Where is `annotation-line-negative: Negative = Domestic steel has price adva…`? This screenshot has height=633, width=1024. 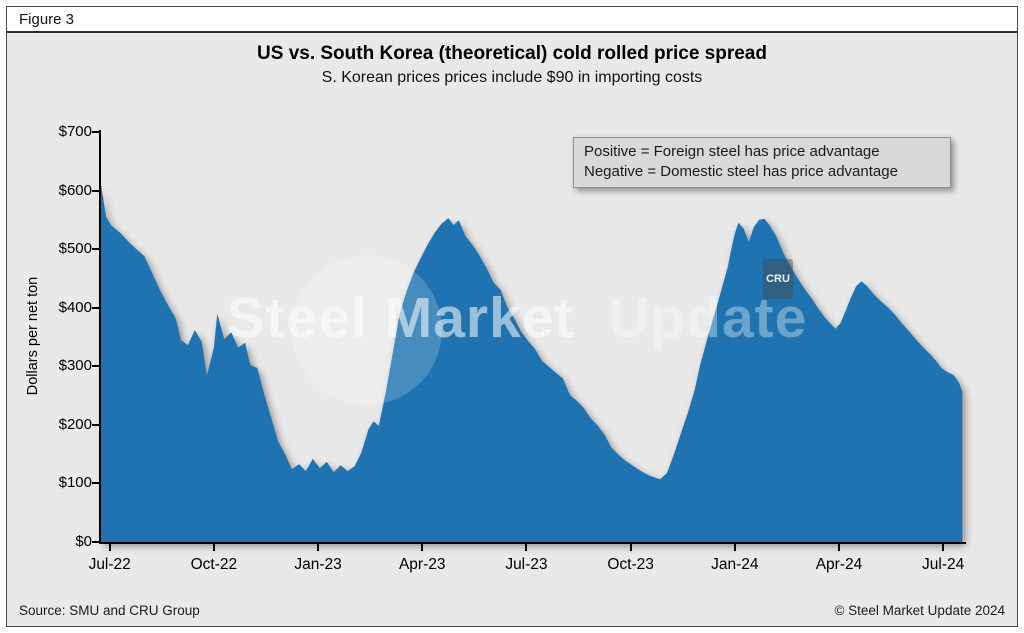 annotation-line-negative: Negative = Domestic steel has price adva… is located at coordinates (741, 172).